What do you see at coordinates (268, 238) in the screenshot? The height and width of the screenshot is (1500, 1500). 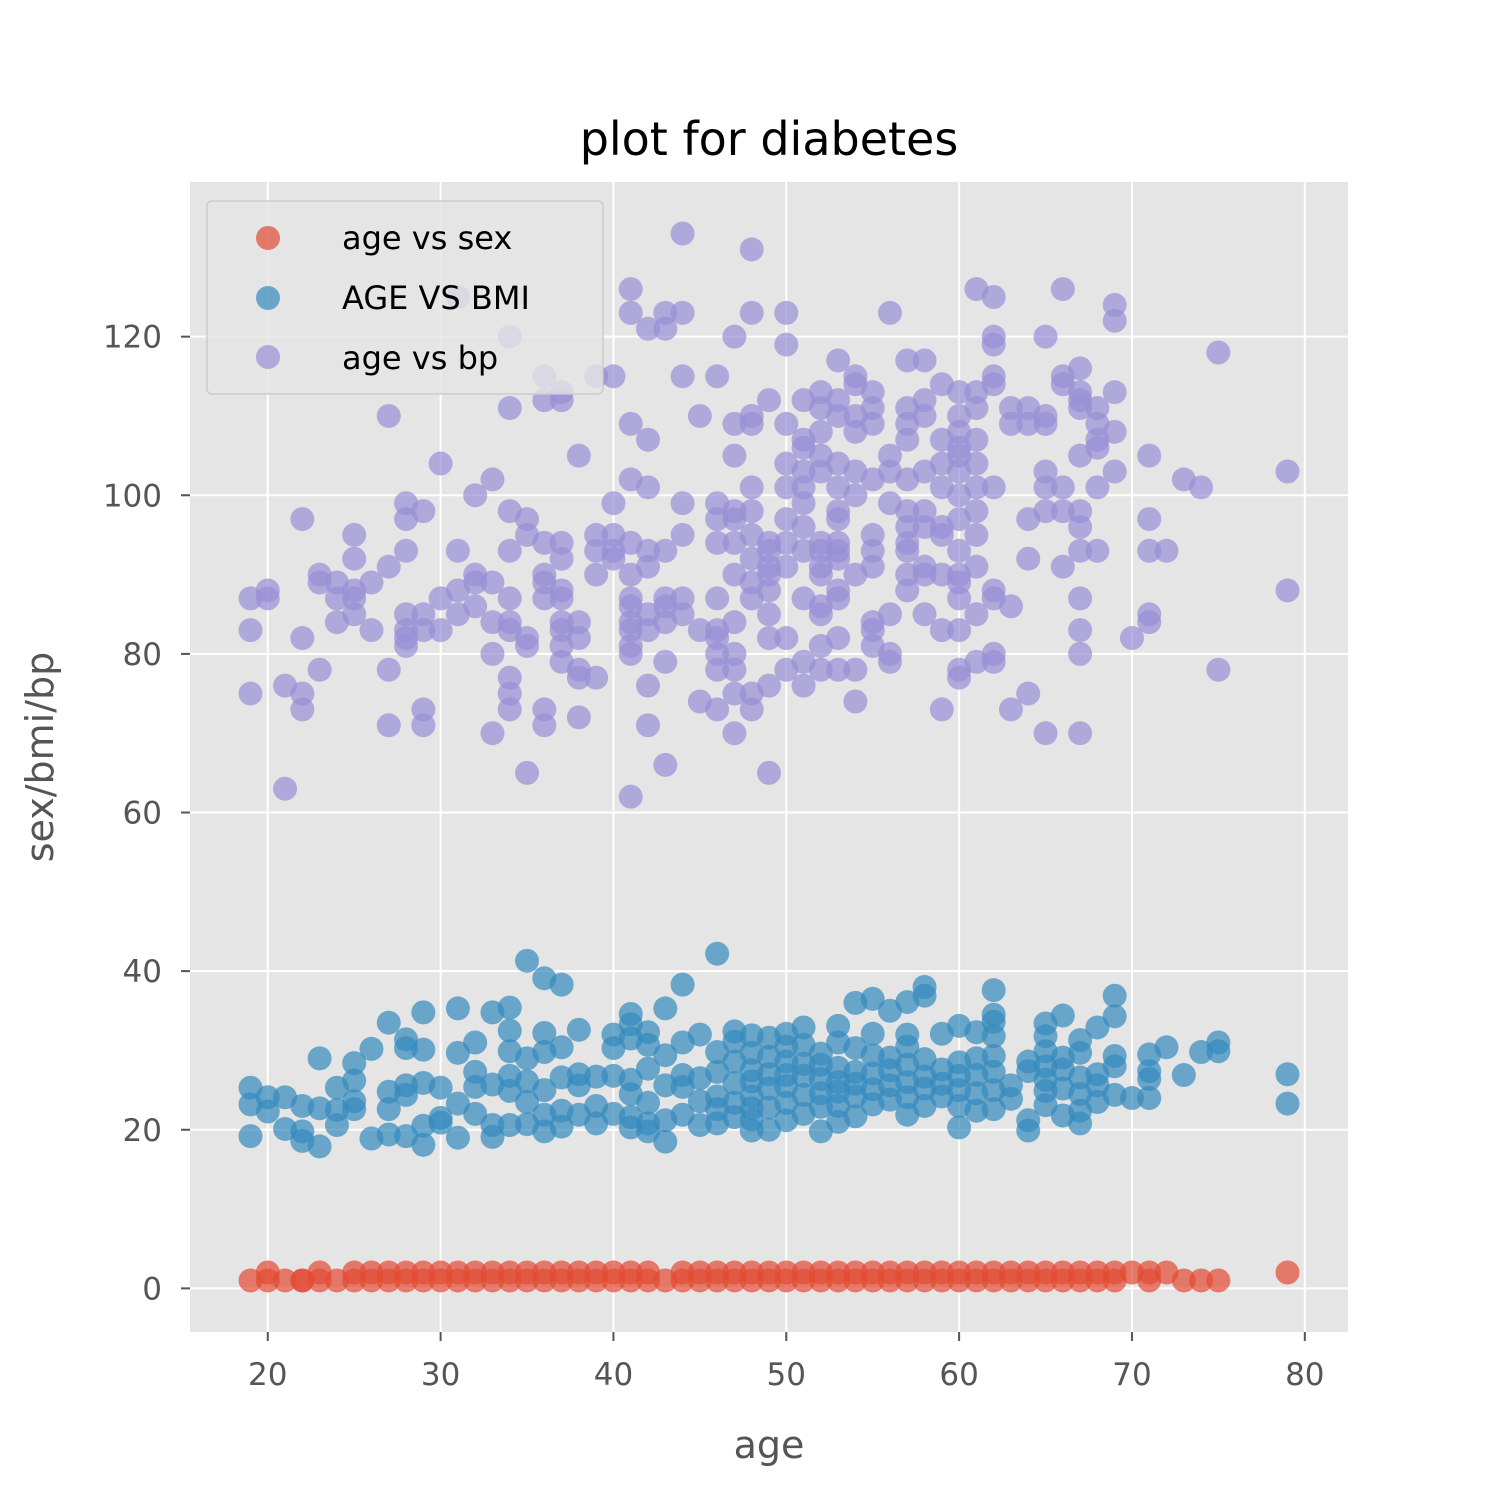 I see `legend-marker-sex` at bounding box center [268, 238].